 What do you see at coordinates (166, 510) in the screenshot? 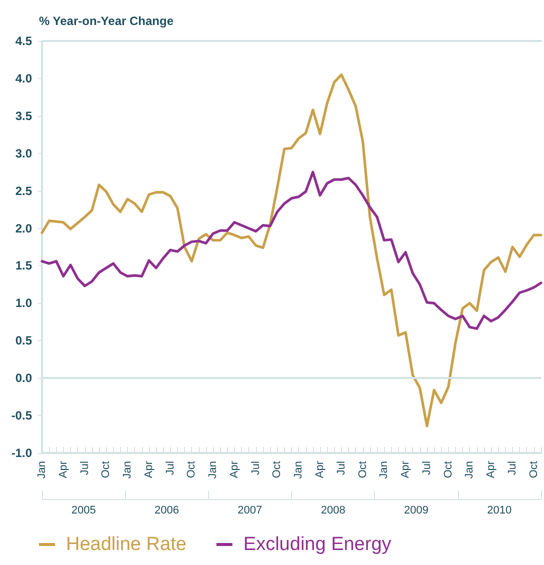
I see `text: 2006` at bounding box center [166, 510].